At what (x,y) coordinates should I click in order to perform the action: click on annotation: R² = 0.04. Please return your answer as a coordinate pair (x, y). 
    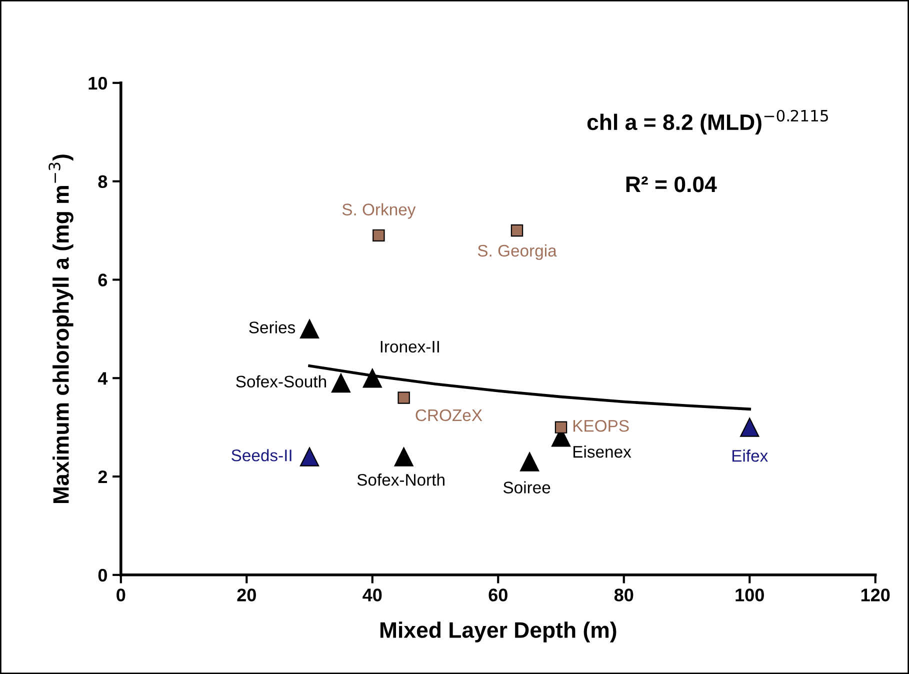
    Looking at the image, I should click on (671, 184).